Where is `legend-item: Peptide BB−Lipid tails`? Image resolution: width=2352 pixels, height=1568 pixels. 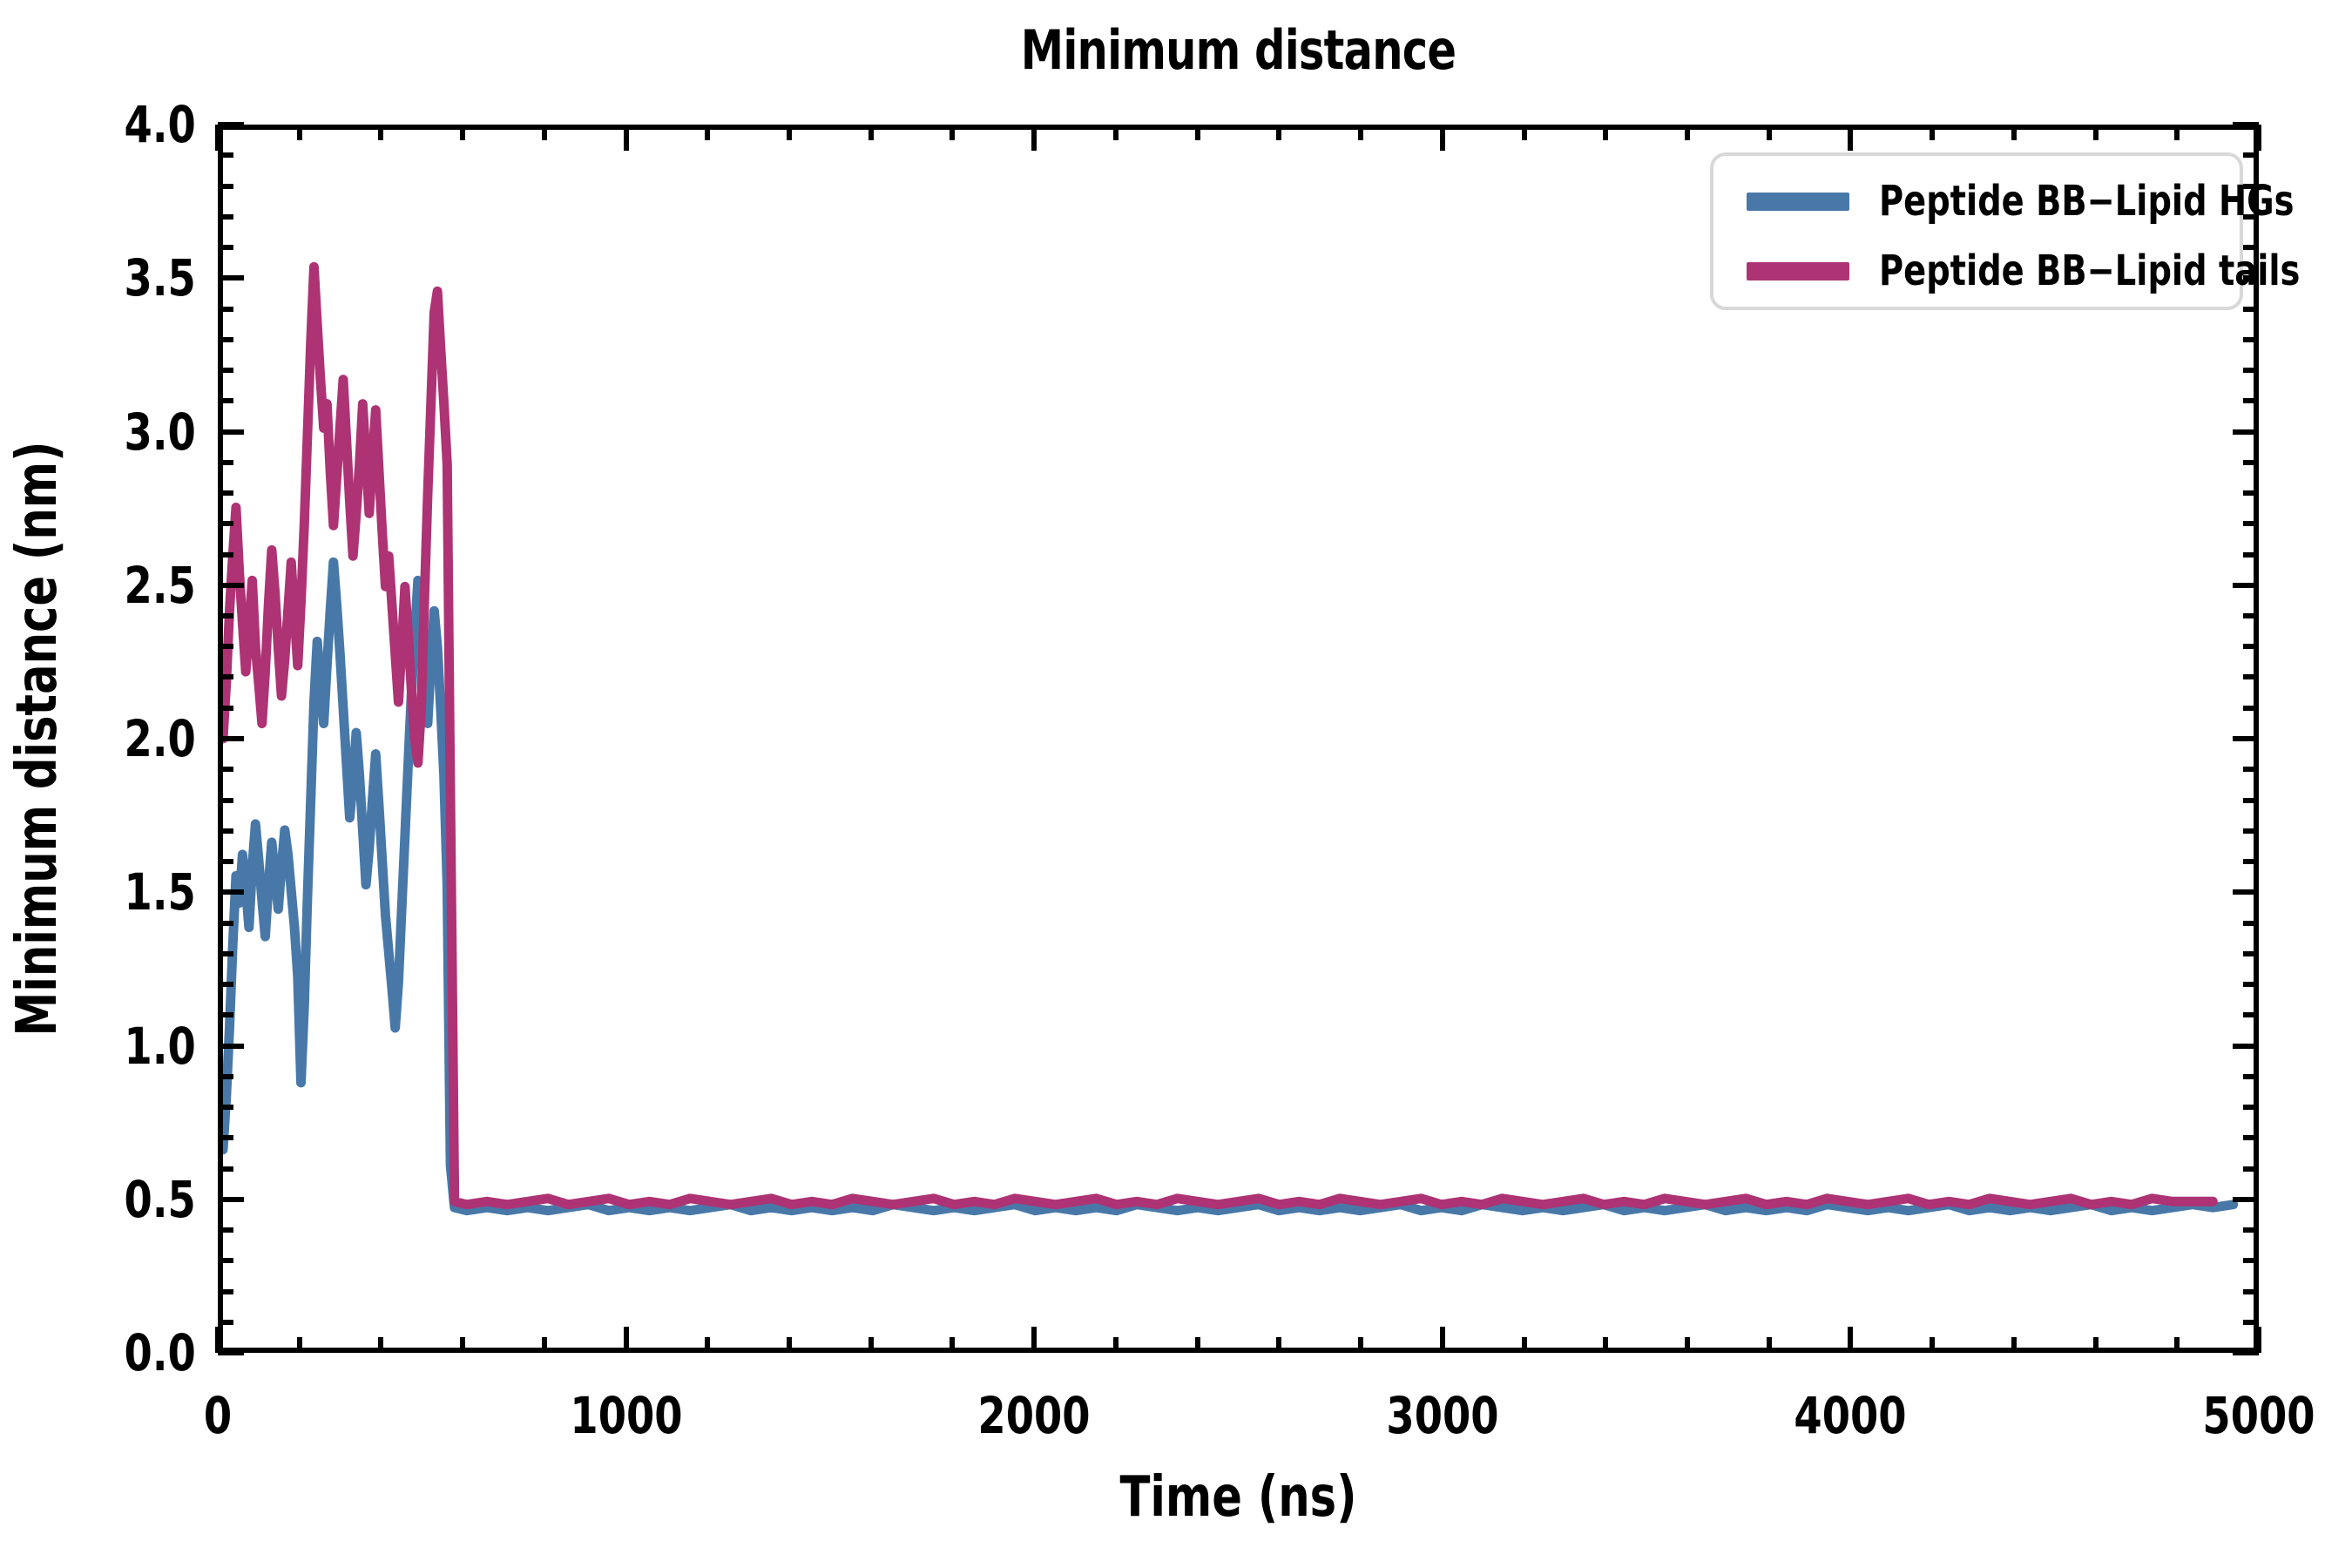
legend-item: Peptide BB−Lipid tails is located at coordinates (2006, 271).